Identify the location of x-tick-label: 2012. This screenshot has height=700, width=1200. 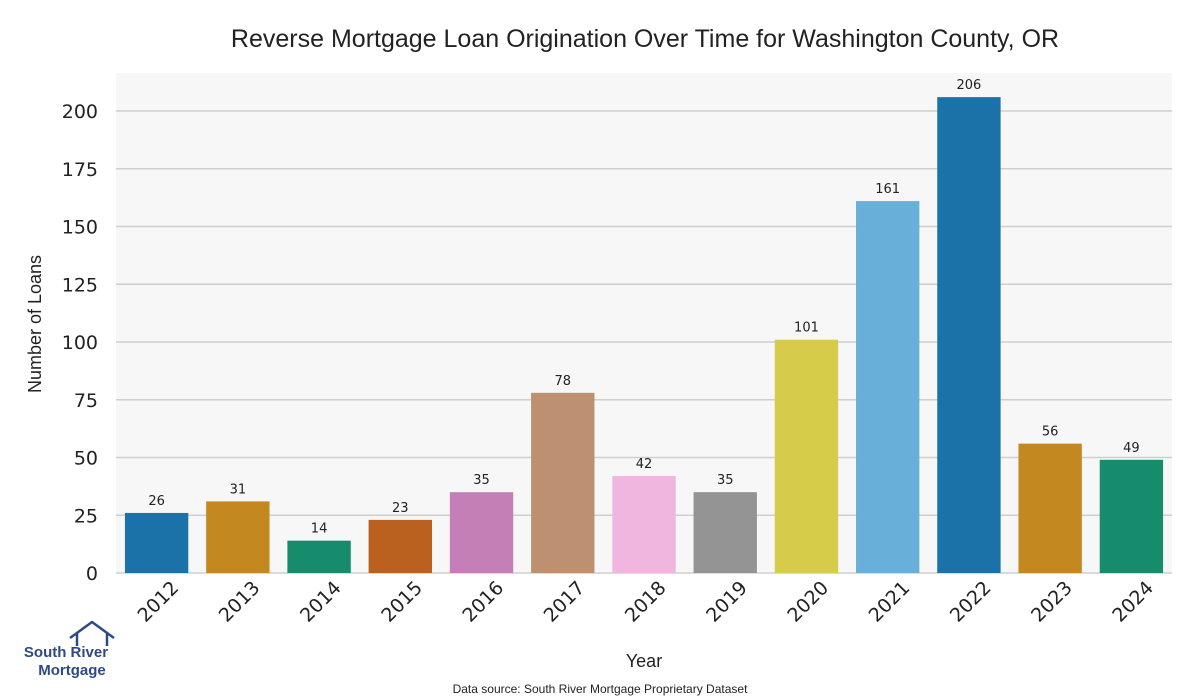
(158, 602).